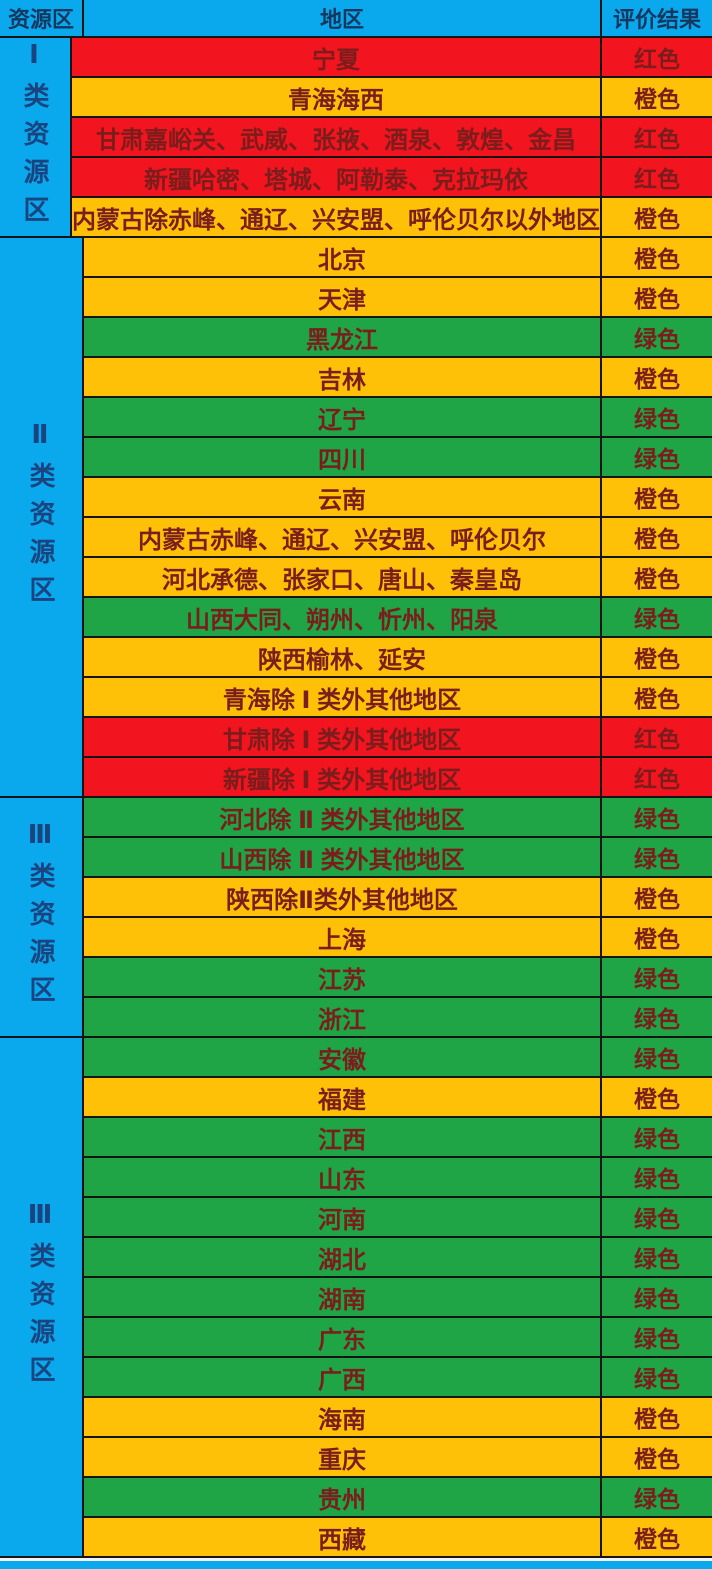  Describe the element at coordinates (343, 1177) in the screenshot. I see `region-cell: 山东` at that location.